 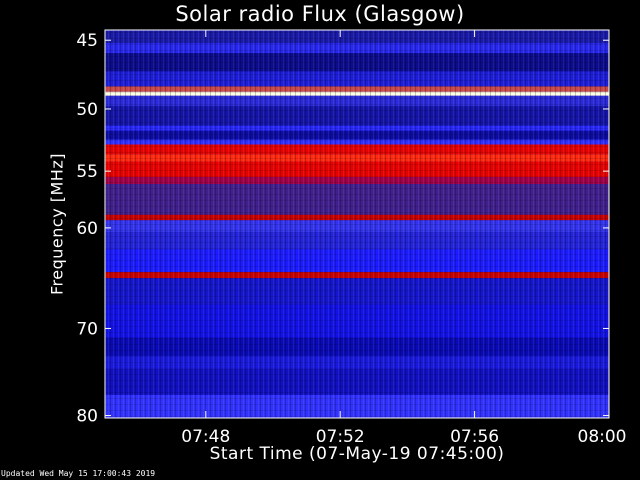 I want to click on y-tick-label: 70, so click(x=87, y=329).